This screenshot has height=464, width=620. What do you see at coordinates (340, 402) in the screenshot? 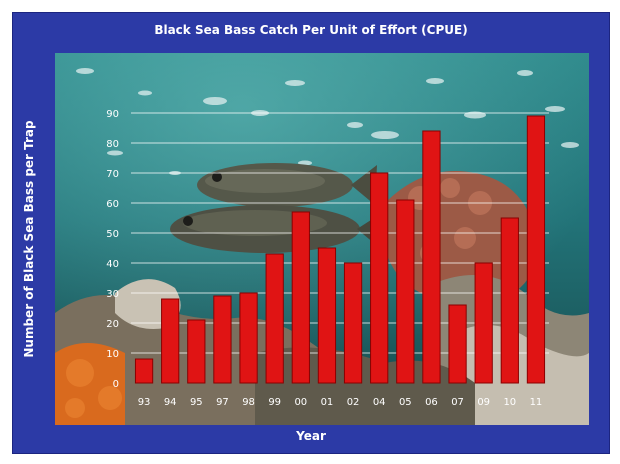
I see `x-axis-ticks: 93 94 95 97 98 99 00 01 02 04 05 06 07 09 10 11` at bounding box center [340, 402].